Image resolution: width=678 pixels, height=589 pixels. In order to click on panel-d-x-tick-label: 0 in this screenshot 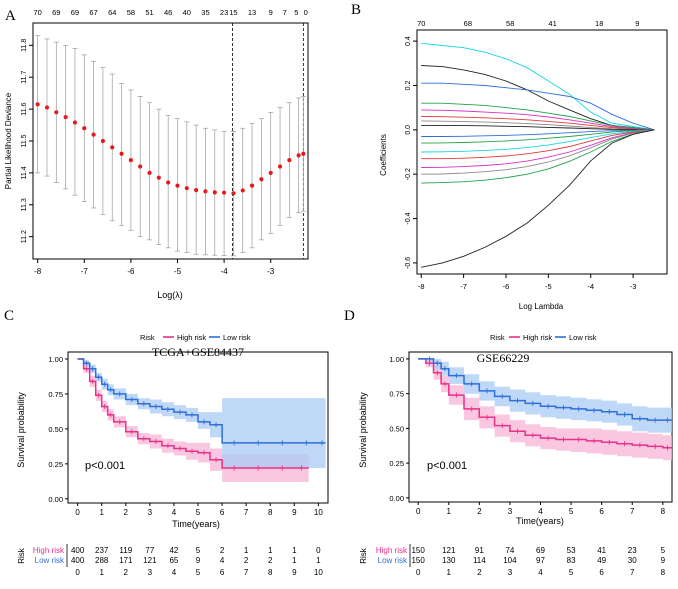, I will do `click(418, 511)`.